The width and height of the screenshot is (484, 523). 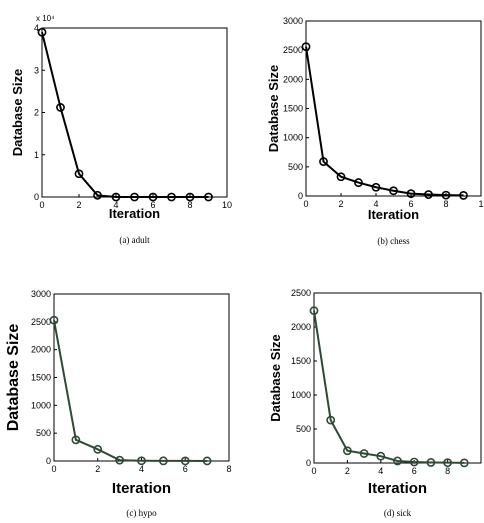 What do you see at coordinates (134, 240) in the screenshot?
I see `chart-caption: (a) adult` at bounding box center [134, 240].